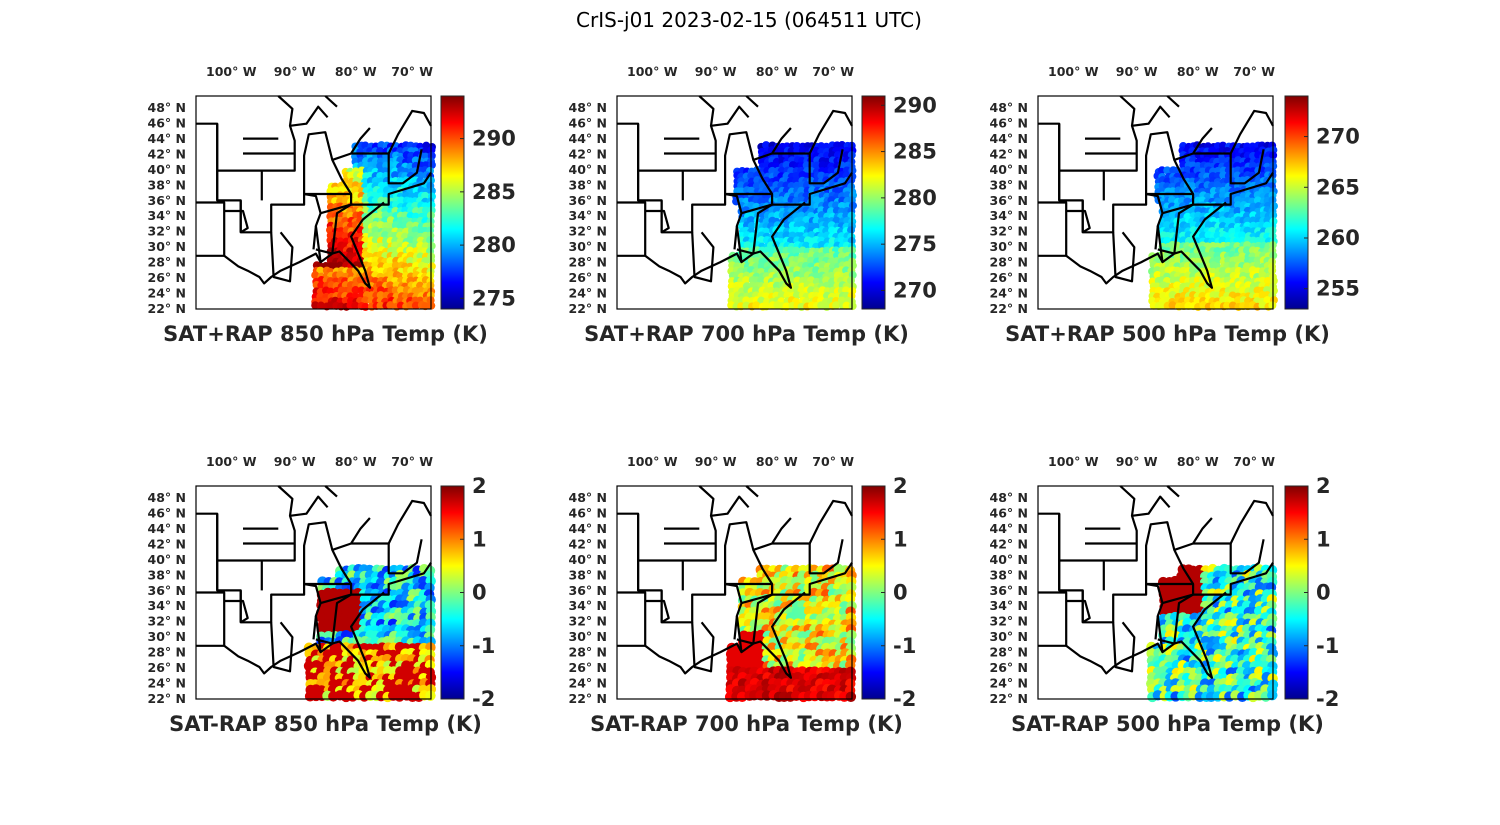  I want to click on data-swath, so click(370, 633).